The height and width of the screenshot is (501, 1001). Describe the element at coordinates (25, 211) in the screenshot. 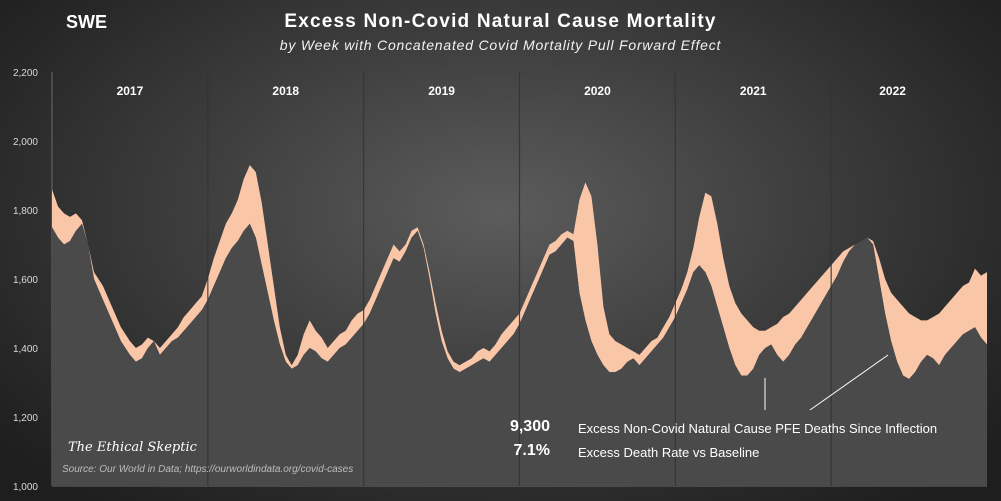

I see `y-tick-label: 1,800` at that location.